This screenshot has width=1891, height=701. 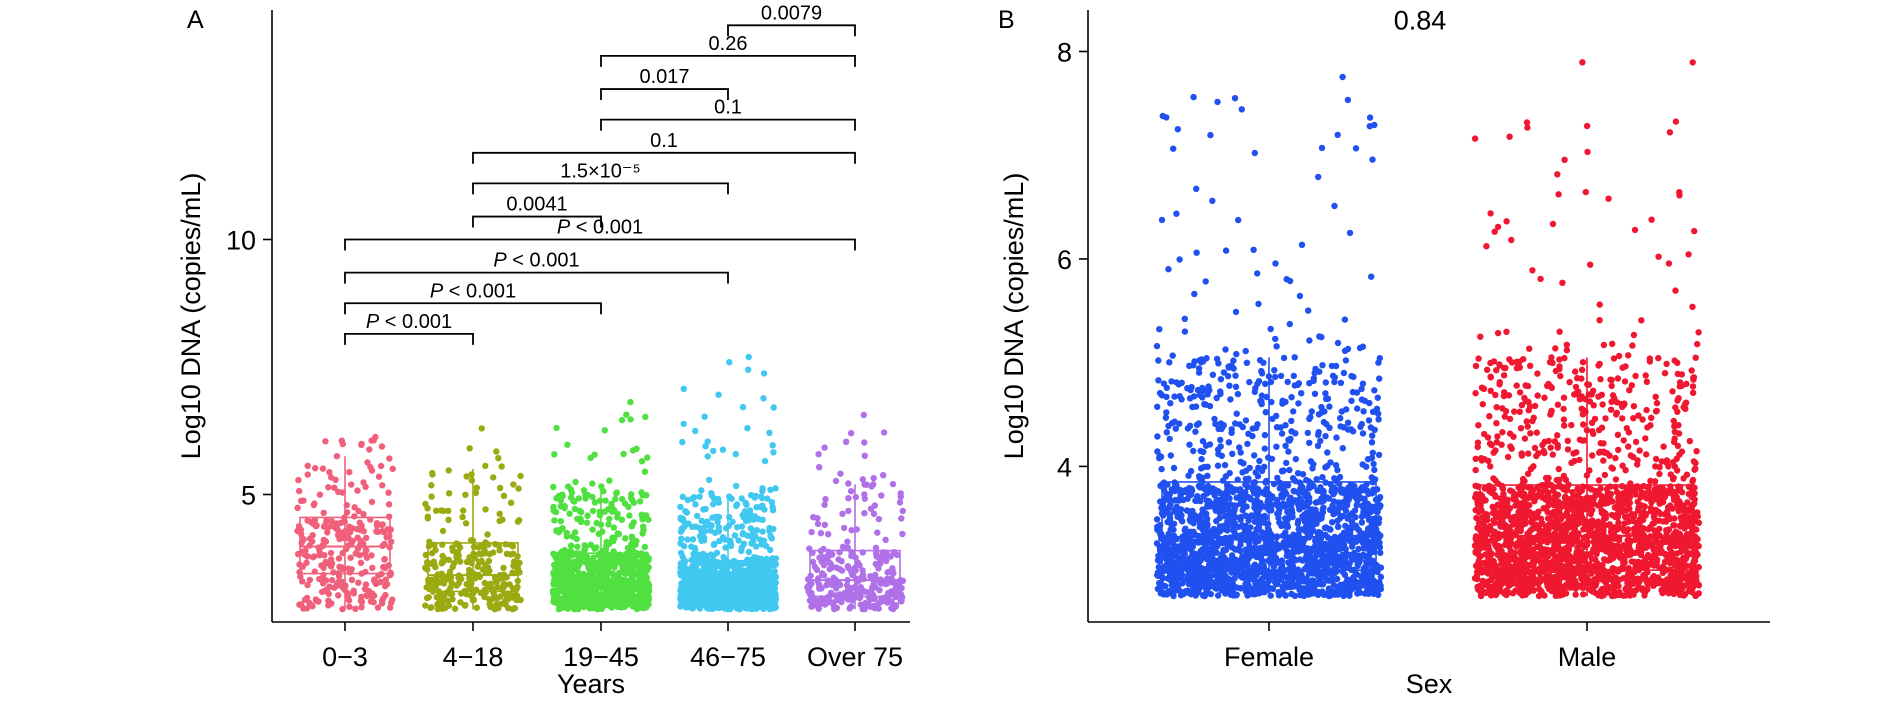 What do you see at coordinates (1064, 260) in the screenshot?
I see `y-tick-label: 6` at bounding box center [1064, 260].